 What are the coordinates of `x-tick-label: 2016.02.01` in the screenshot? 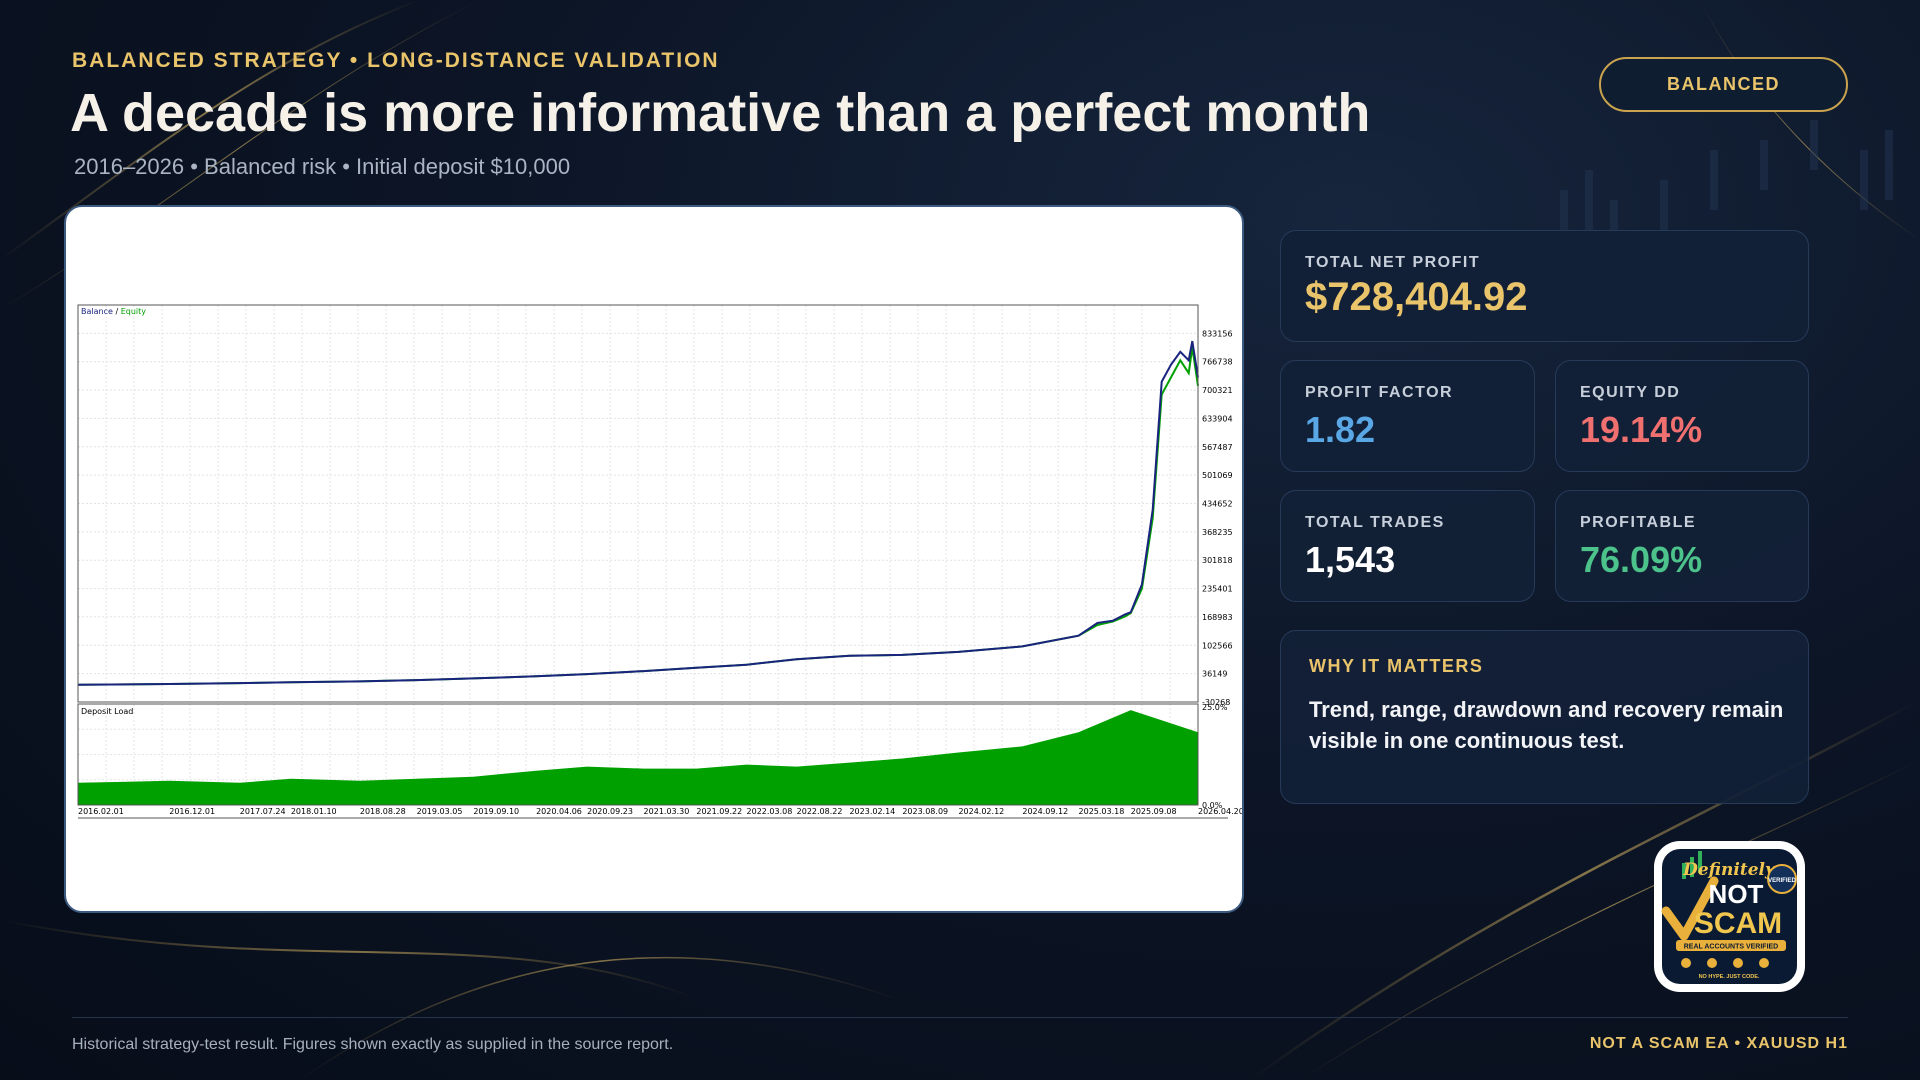 It's located at (101, 811).